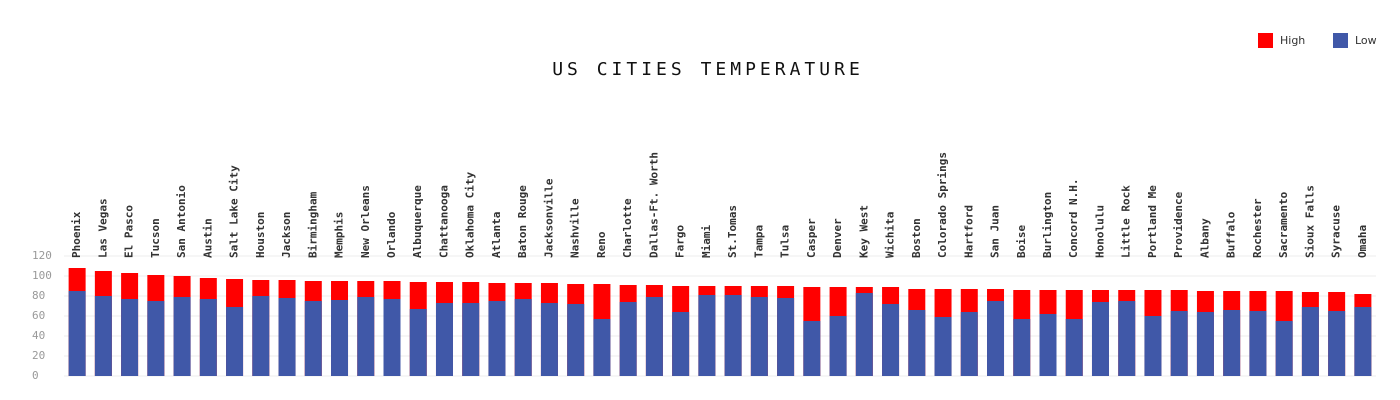 This screenshot has height=400, width=1400. I want to click on x-tick-label: Little Rock, so click(1126, 221).